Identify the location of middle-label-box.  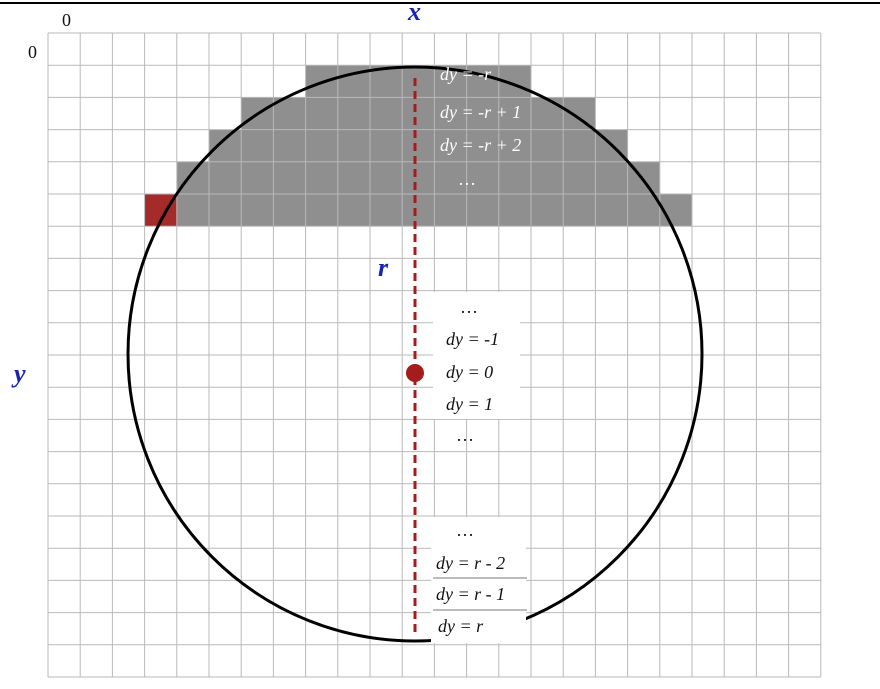
(476, 355).